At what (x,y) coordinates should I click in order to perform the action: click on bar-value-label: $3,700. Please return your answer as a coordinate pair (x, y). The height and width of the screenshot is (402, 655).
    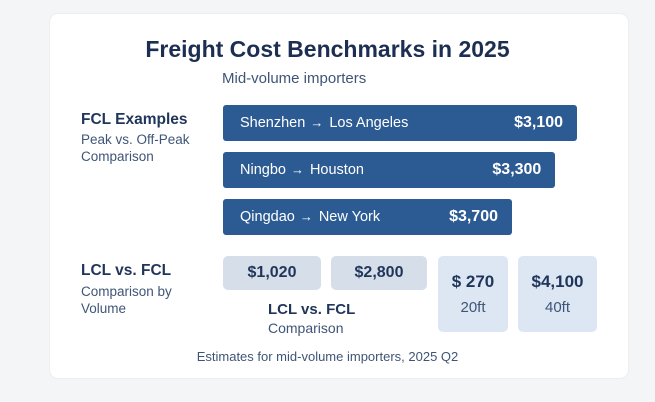
    Looking at the image, I should click on (473, 216).